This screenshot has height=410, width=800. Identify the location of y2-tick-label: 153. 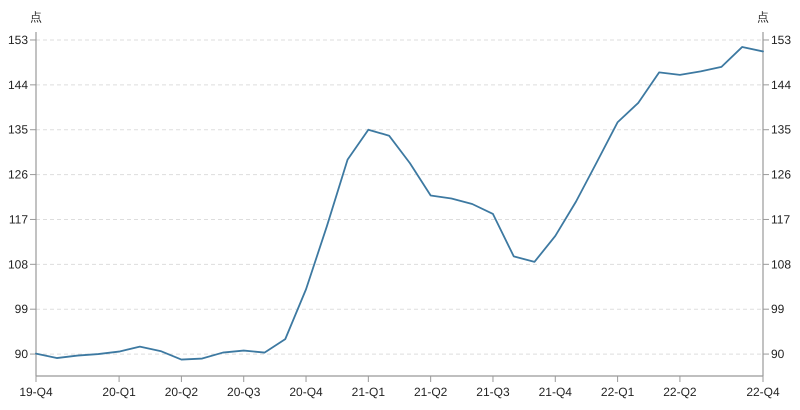
(781, 39).